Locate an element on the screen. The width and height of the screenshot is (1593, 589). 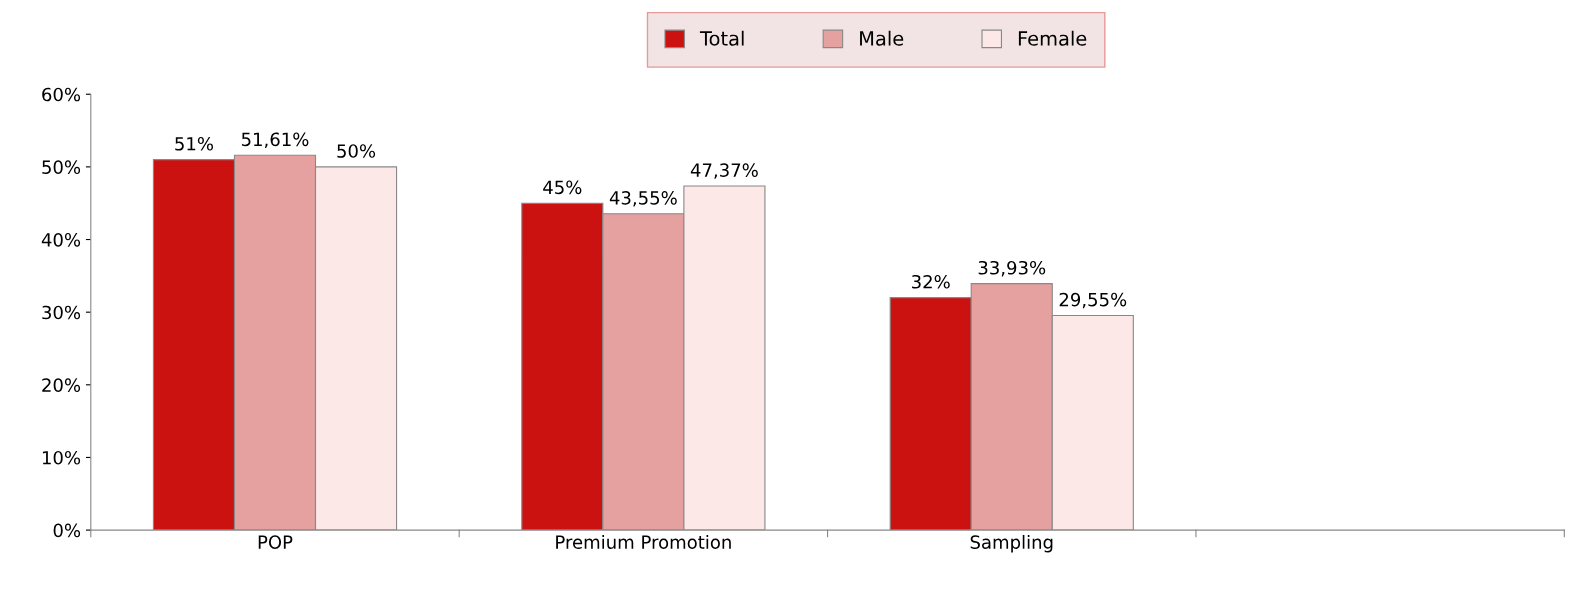
data-label: 51,61% is located at coordinates (275, 140).